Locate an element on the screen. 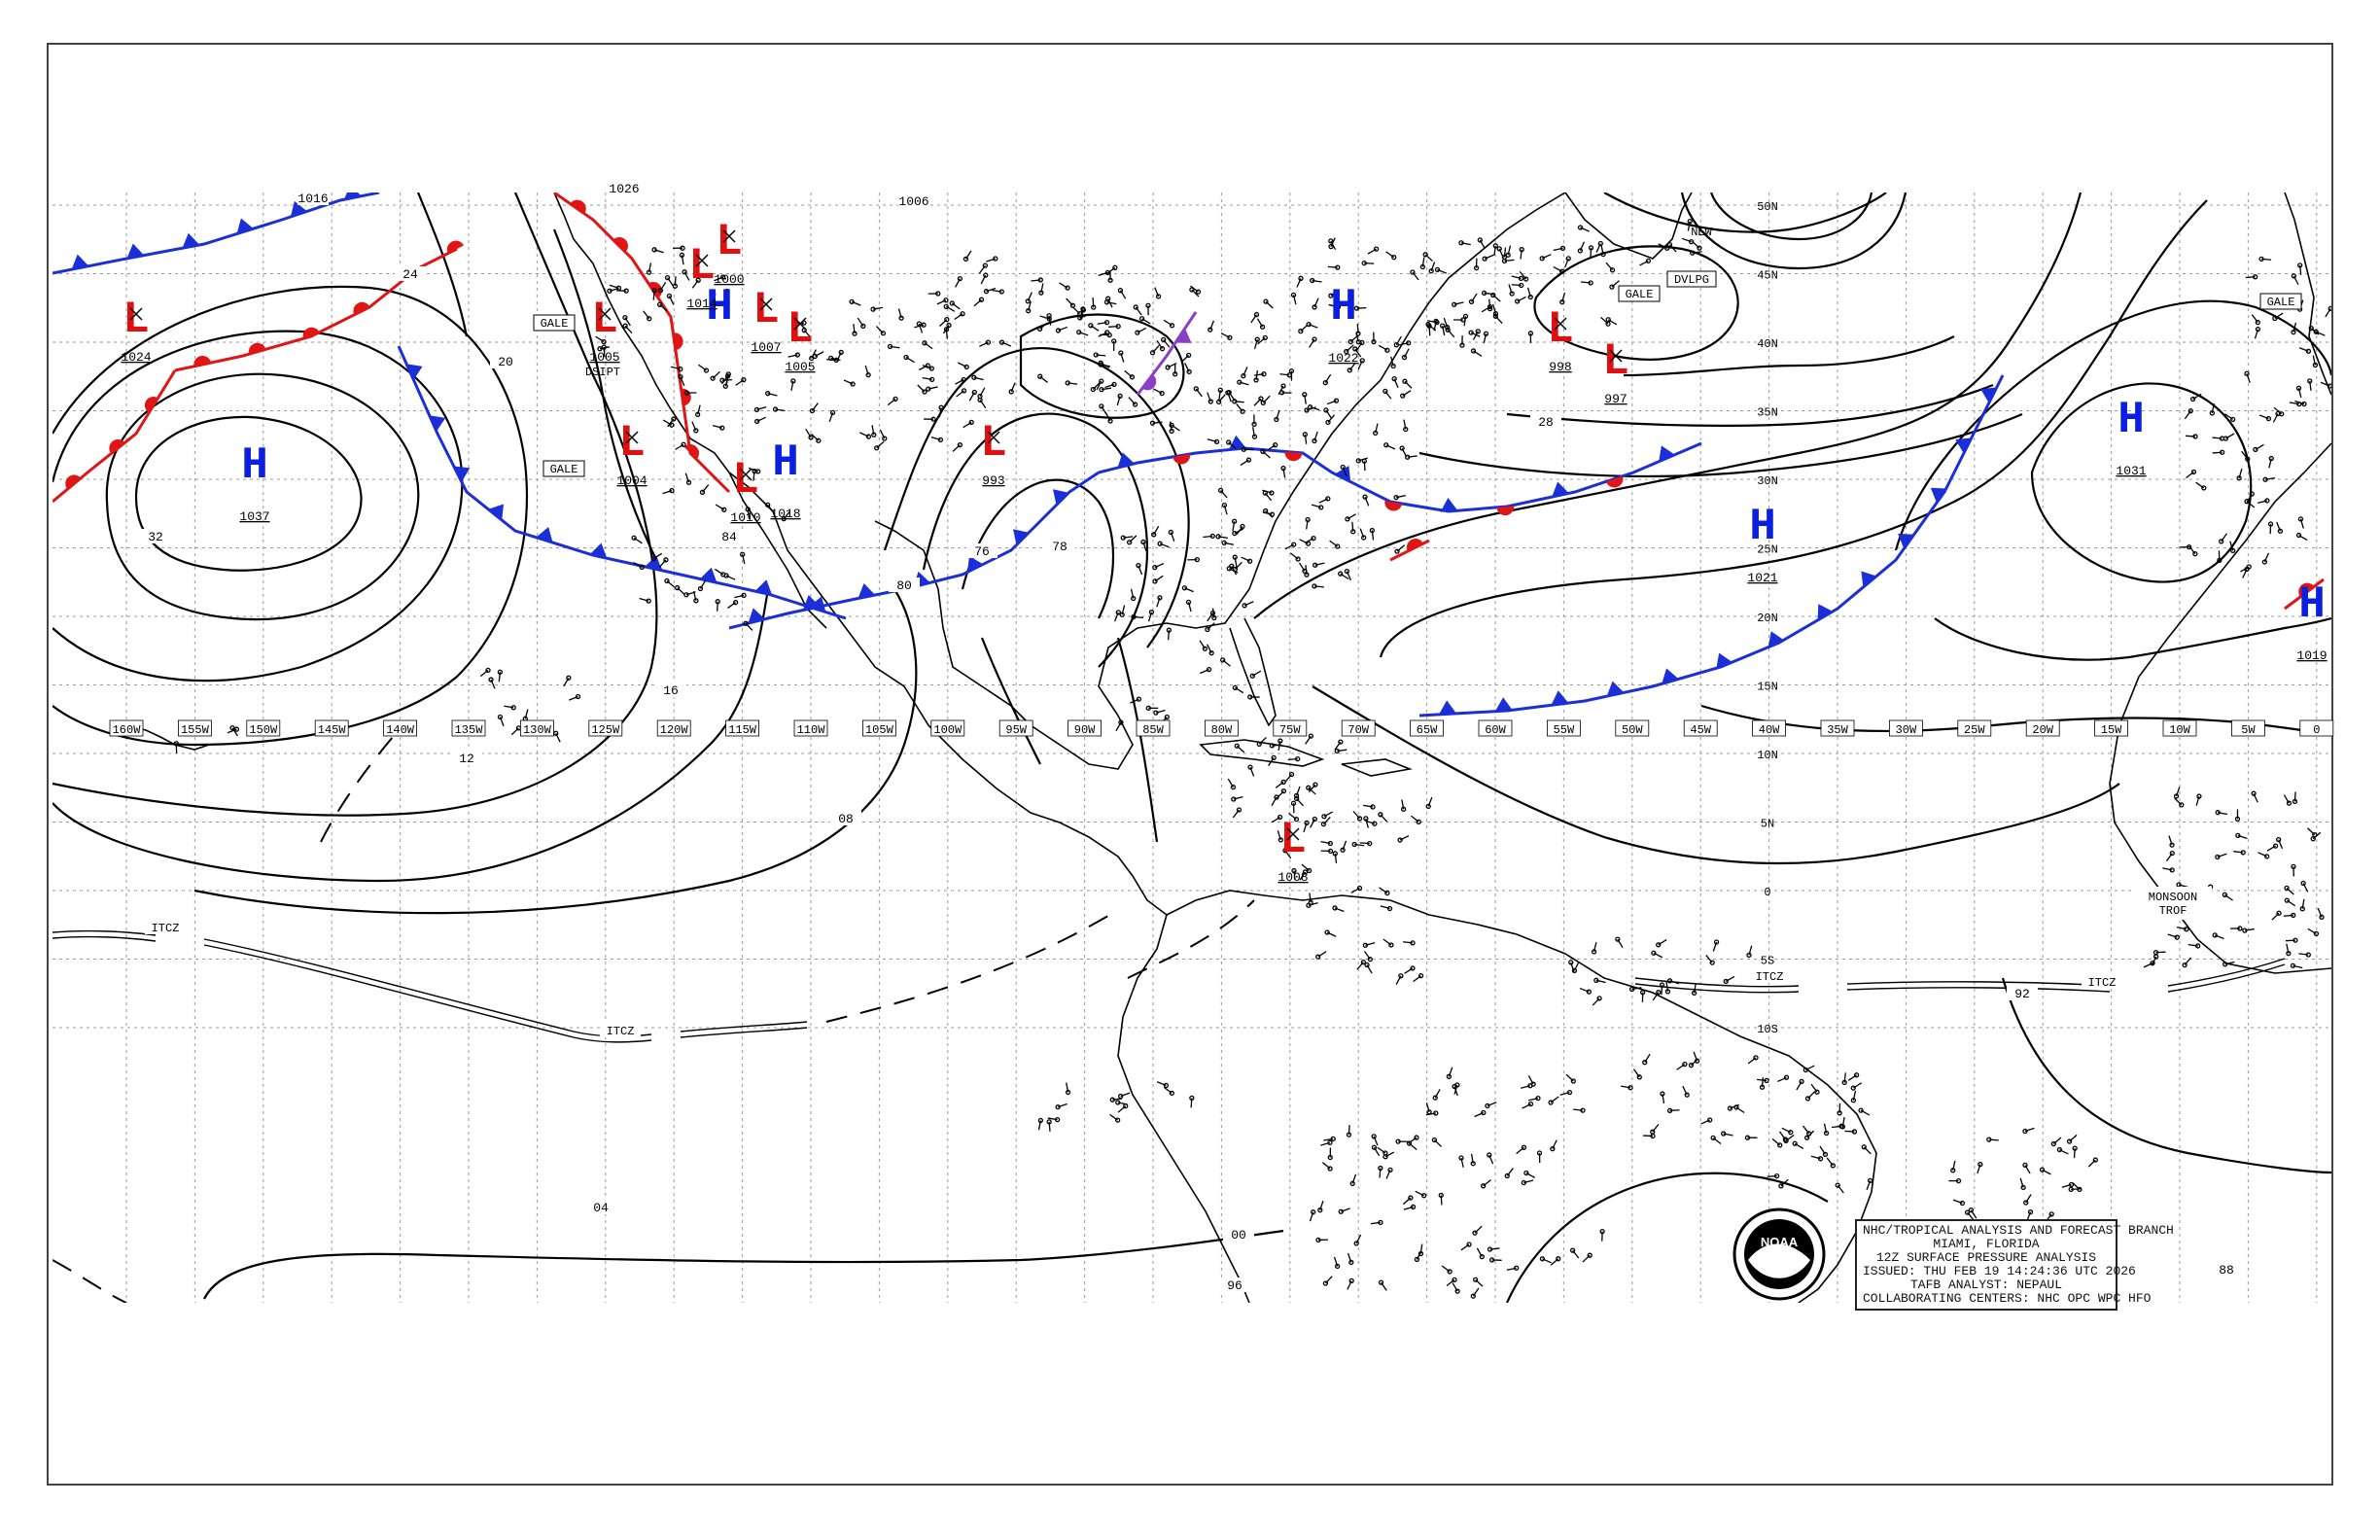 The image size is (2380, 1540). stationary-front-line is located at coordinates (1400, 477).